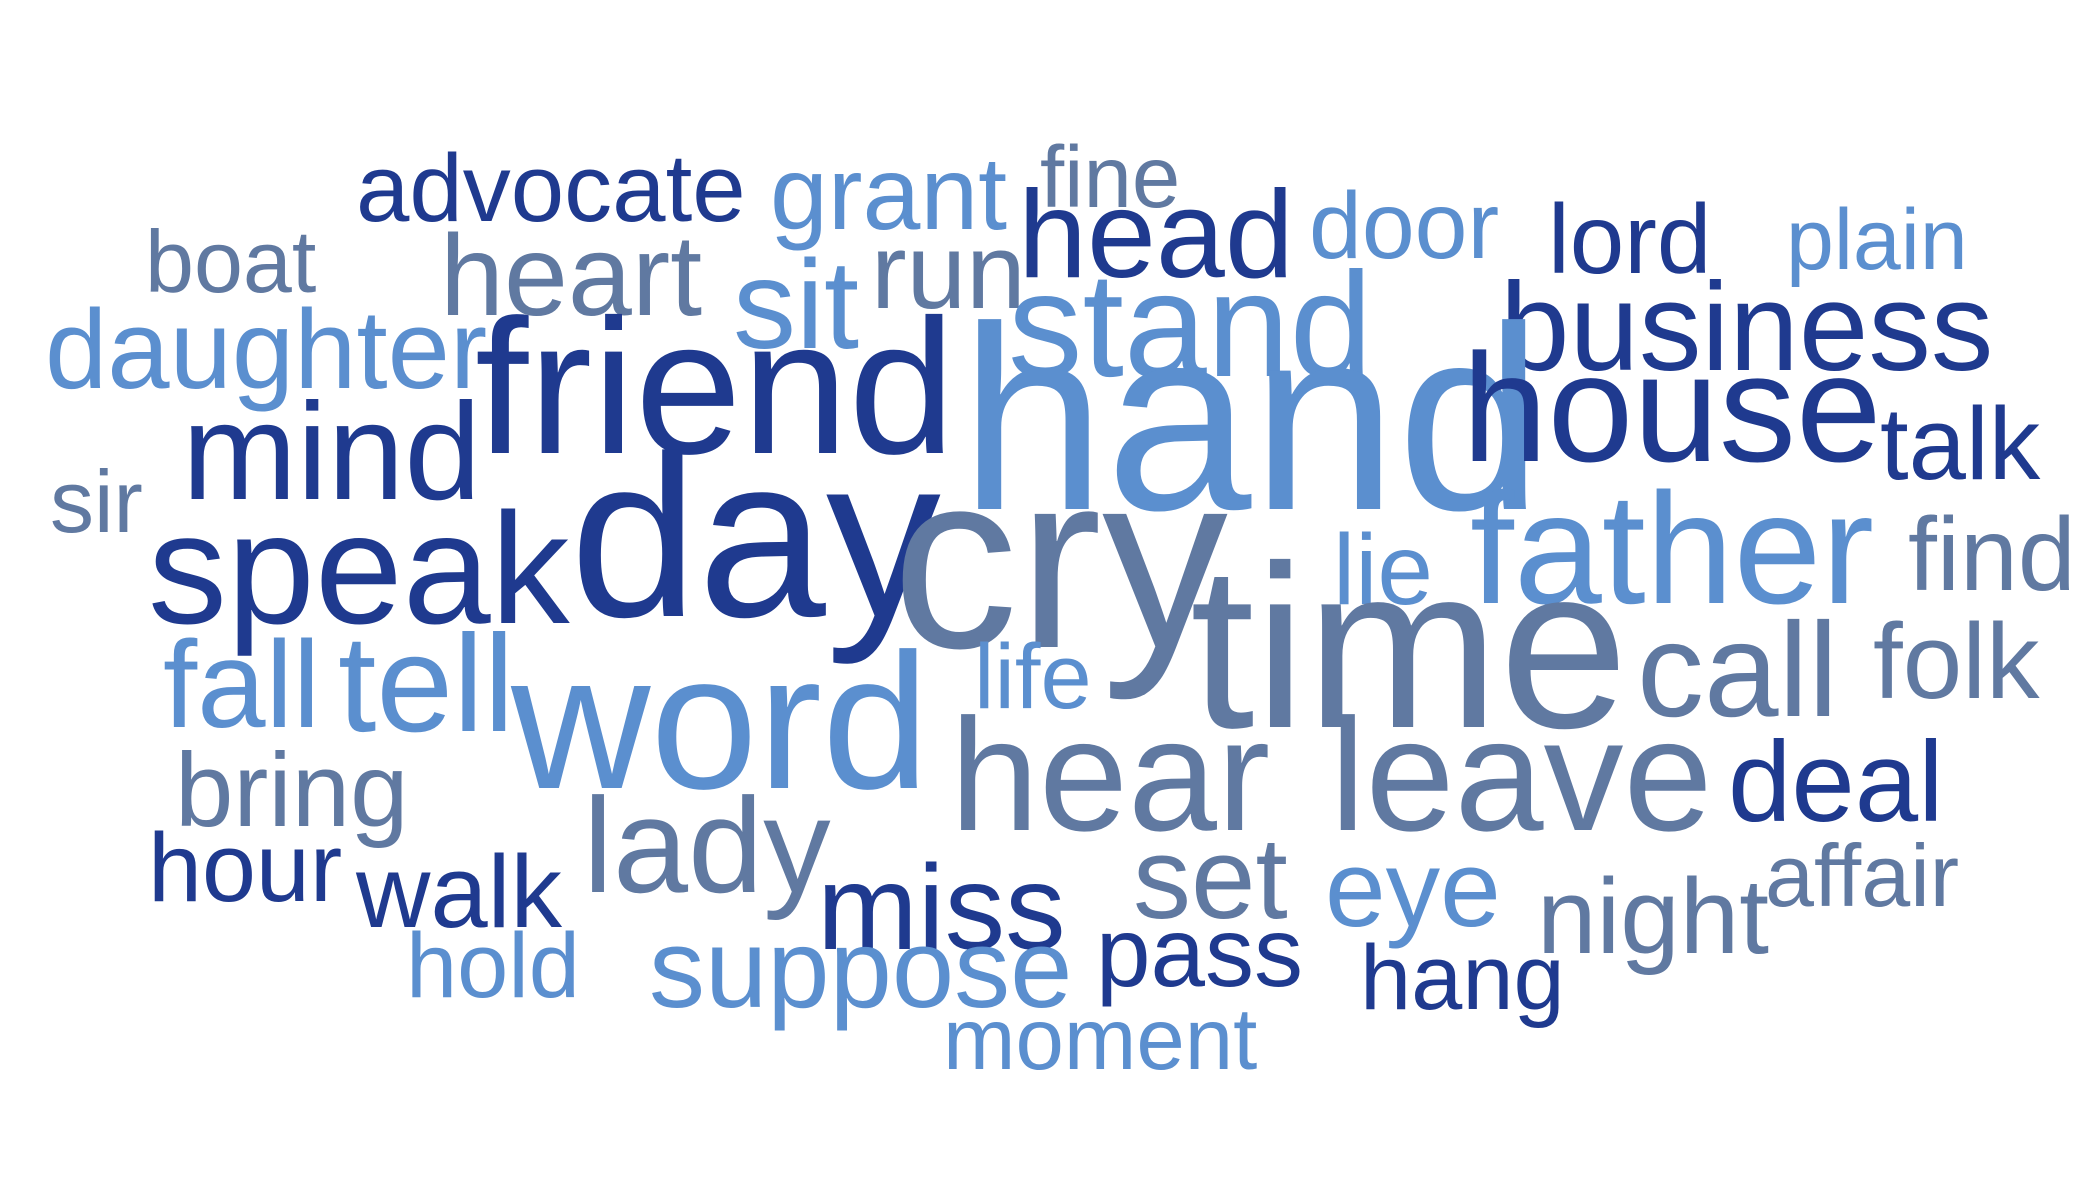  I want to click on word-speak: speak, so click(359, 569).